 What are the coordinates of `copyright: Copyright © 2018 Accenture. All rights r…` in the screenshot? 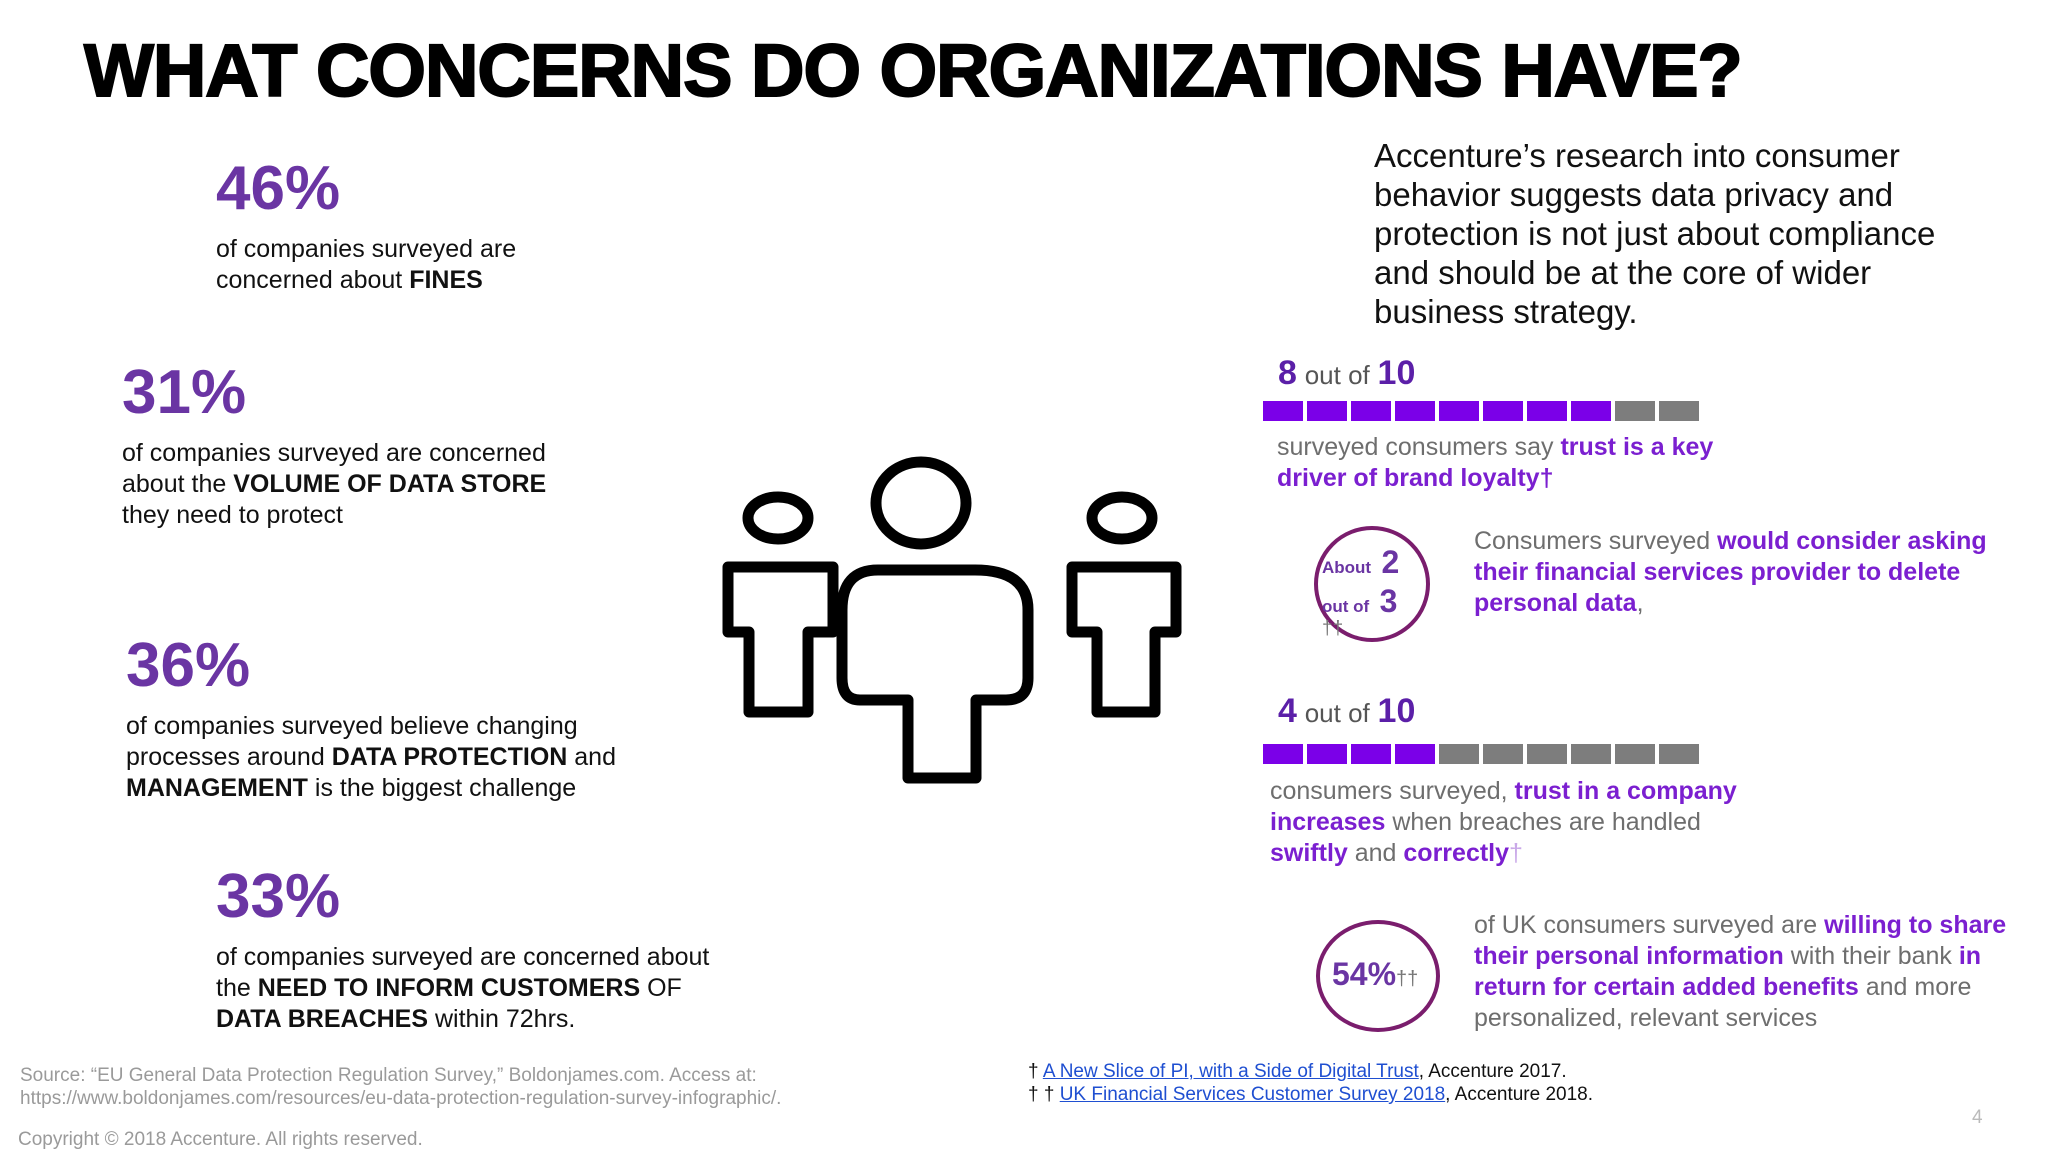 It's located at (220, 1139).